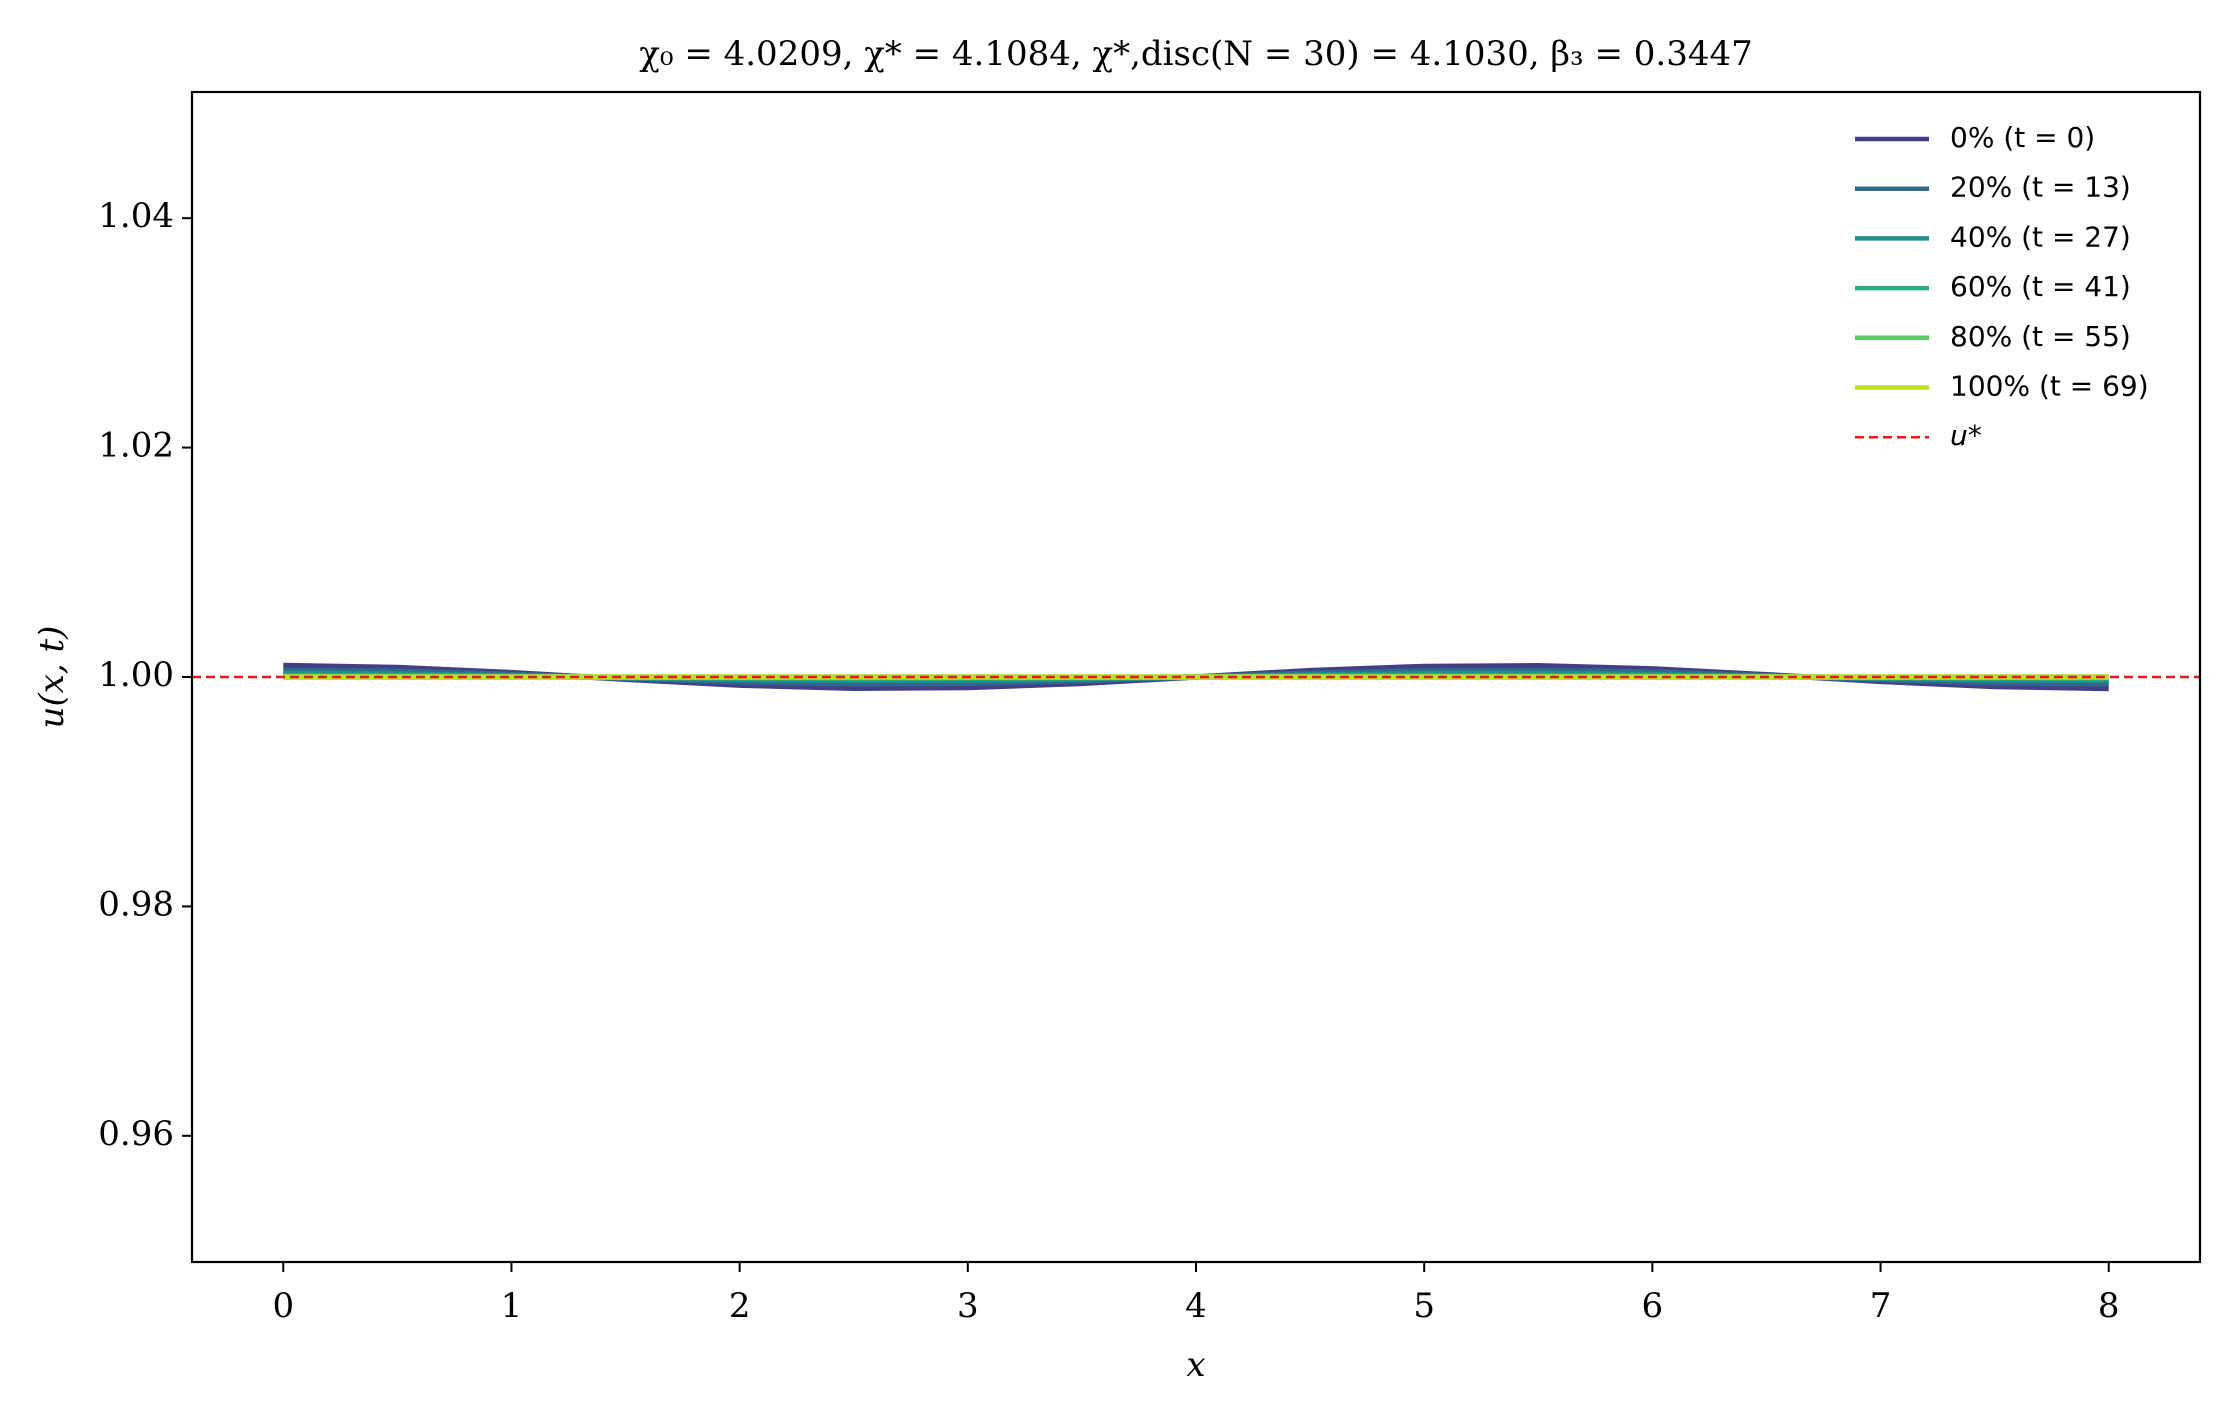  Describe the element at coordinates (512, 1306) in the screenshot. I see `x-tick-label: 1` at that location.